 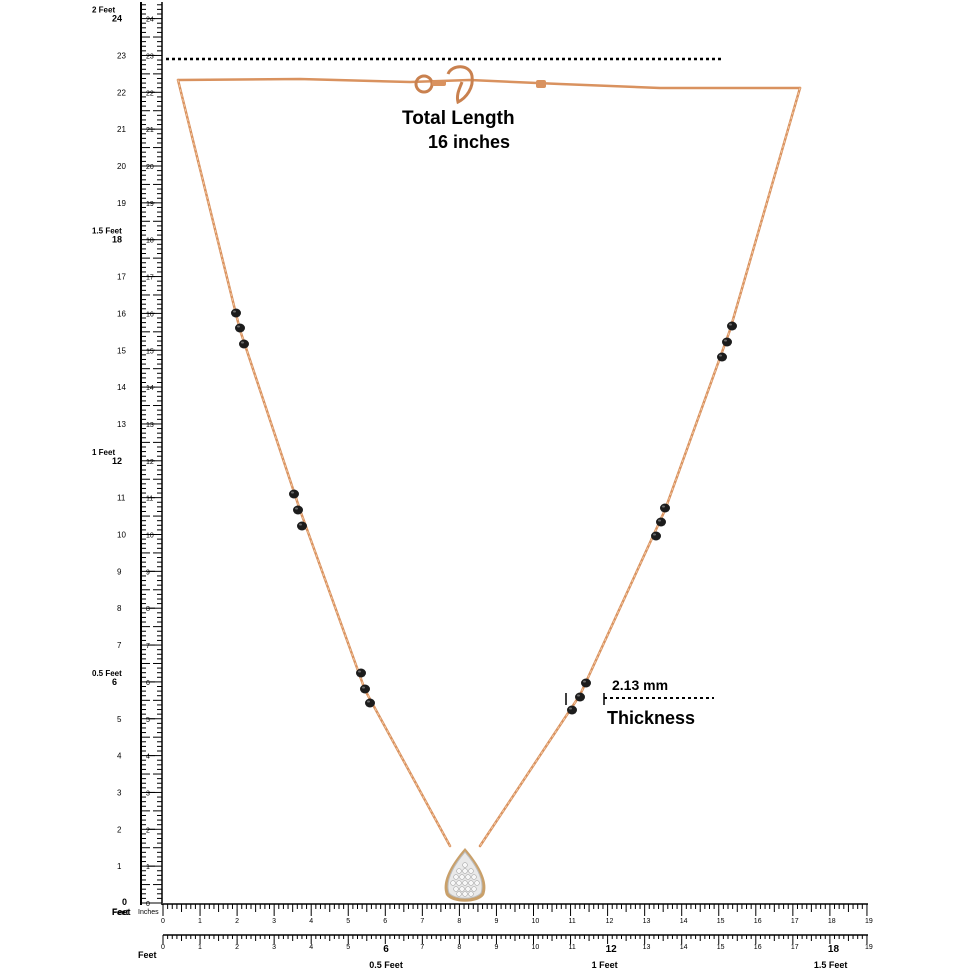 I want to click on vertical-ruler-inch-label: 24, so click(x=150, y=20).